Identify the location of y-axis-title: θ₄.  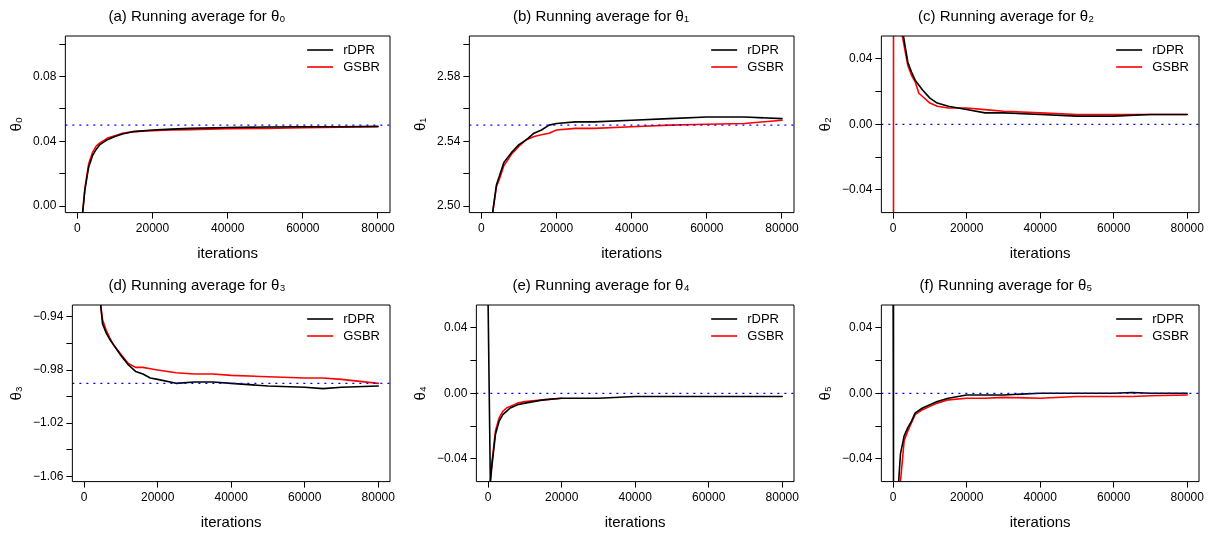
(420, 393).